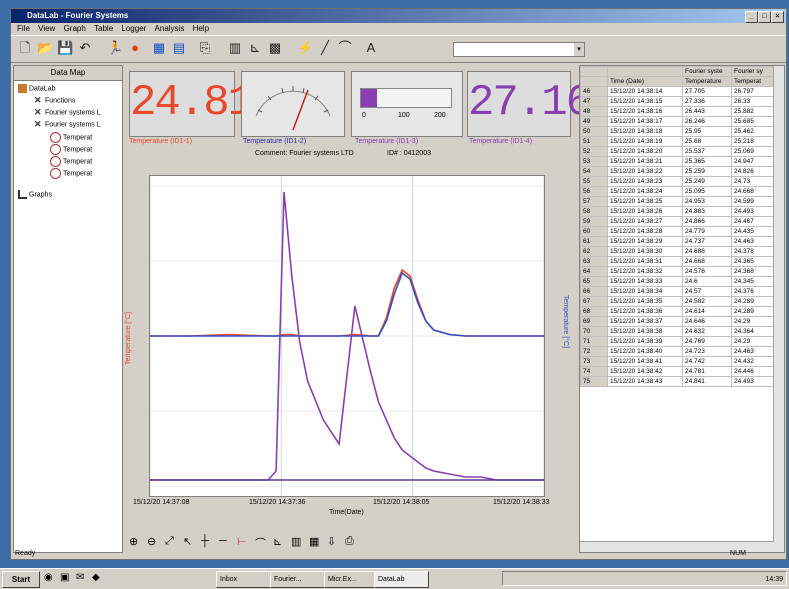 The width and height of the screenshot is (789, 589). Describe the element at coordinates (707, 281) in the screenshot. I see `table-cell: 24.6` at that location.